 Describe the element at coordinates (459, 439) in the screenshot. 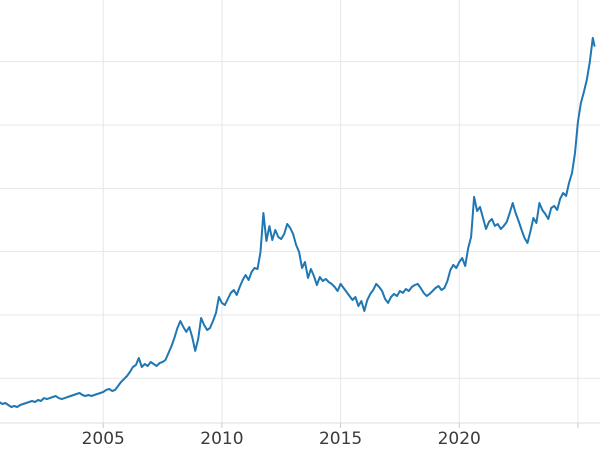

I see `x-tick-label: 2020` at that location.